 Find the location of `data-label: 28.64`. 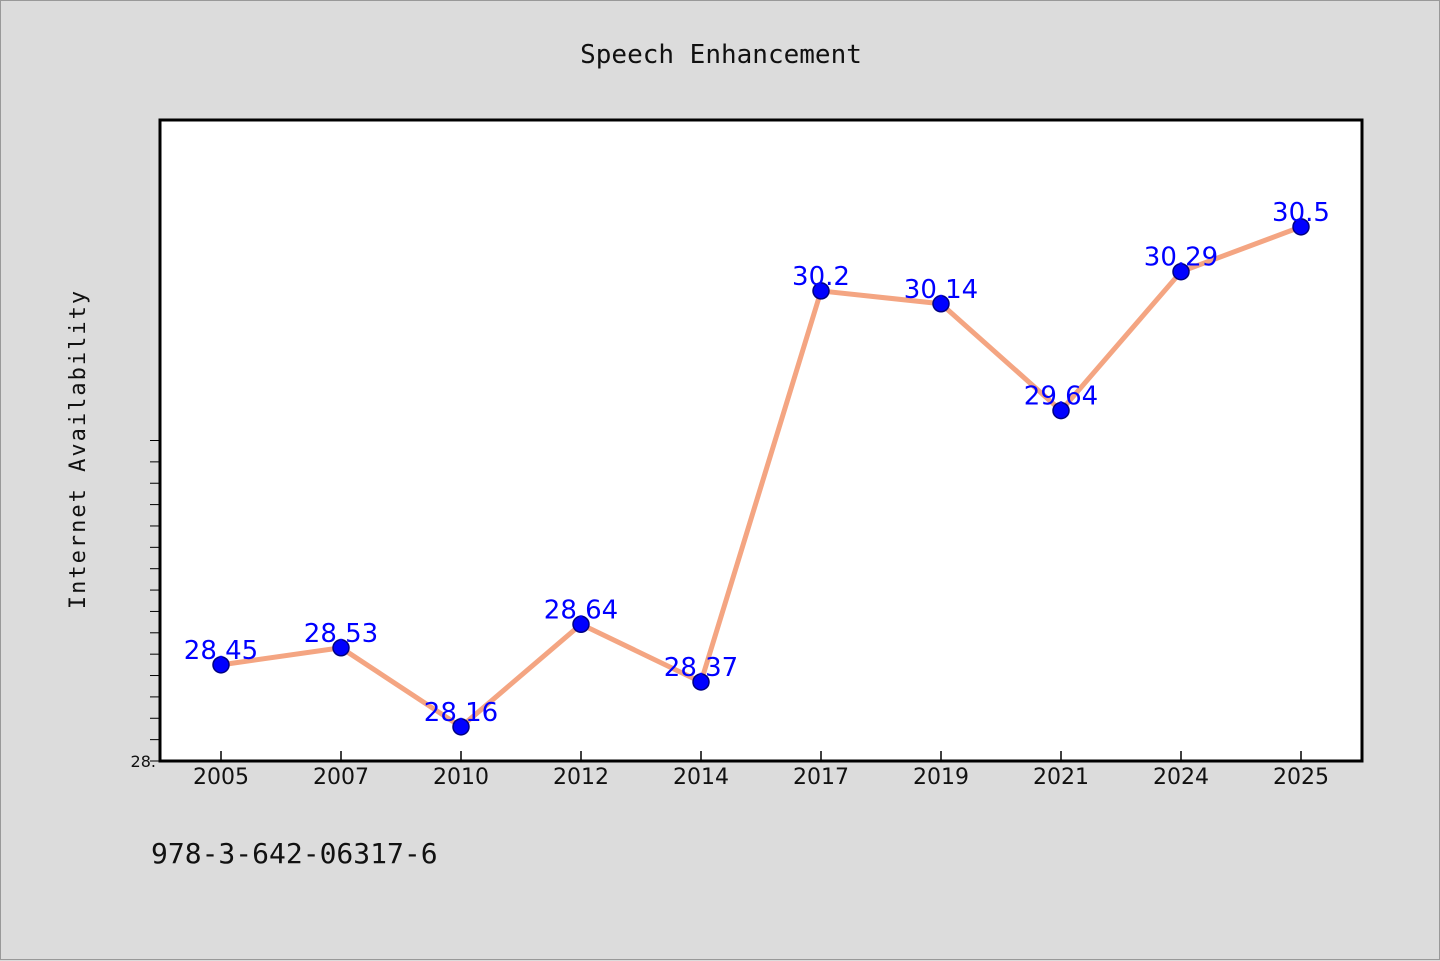

data-label: 28.64 is located at coordinates (581, 610).